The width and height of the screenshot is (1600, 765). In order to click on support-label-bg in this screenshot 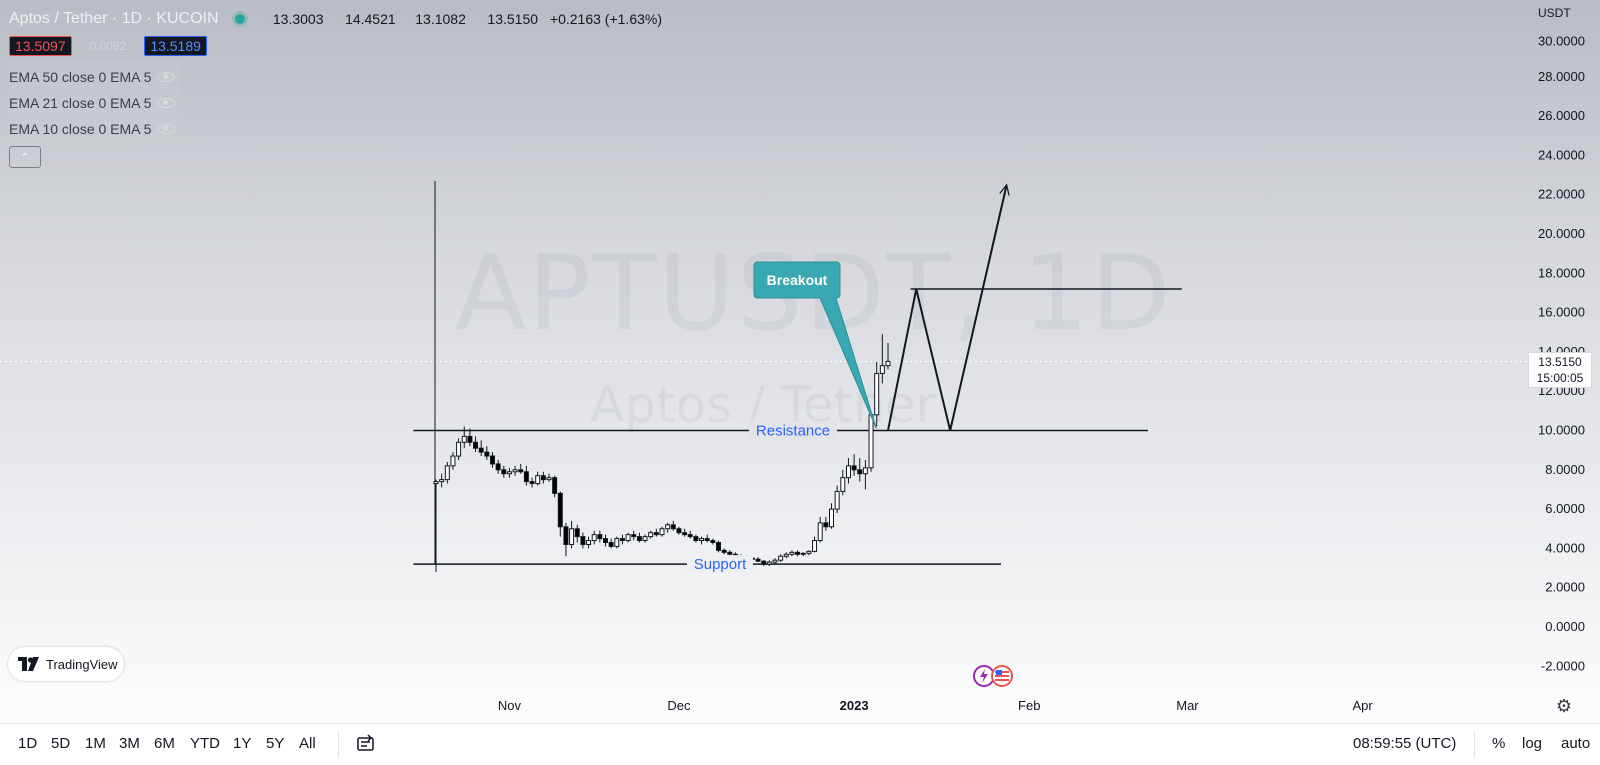, I will do `click(720, 564)`.